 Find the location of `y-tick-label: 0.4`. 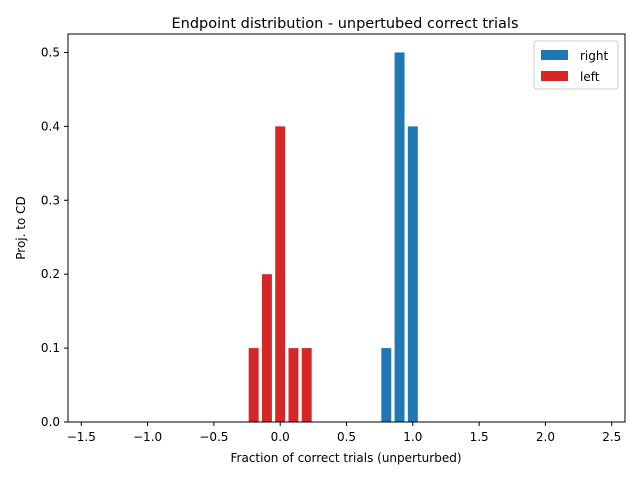

y-tick-label: 0.4 is located at coordinates (50, 126).